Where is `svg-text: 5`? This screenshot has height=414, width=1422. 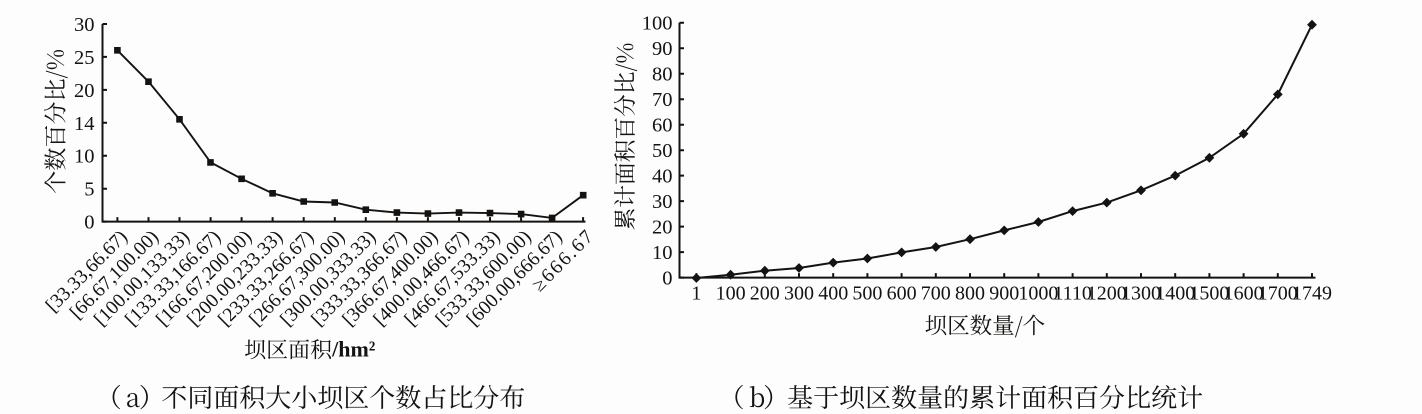 svg-text: 5 is located at coordinates (89, 190).